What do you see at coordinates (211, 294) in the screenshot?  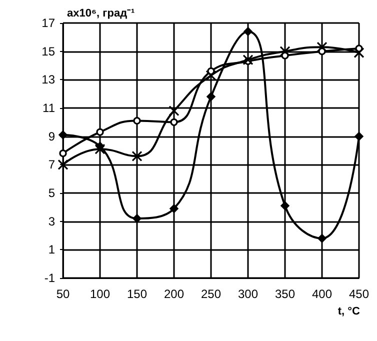 I see `x-tick-label: 250` at bounding box center [211, 294].